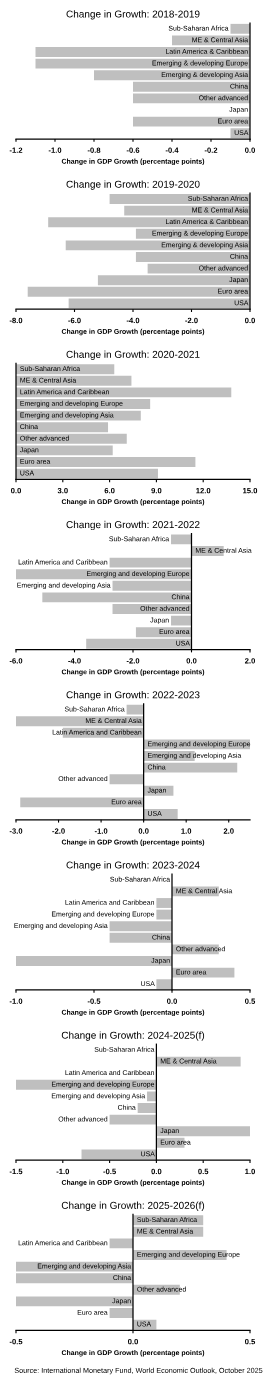 This screenshot has width=277, height=1379. Describe the element at coordinates (133, 525) in the screenshot. I see `chart-title: Change in Growth: 2021-2022` at that location.